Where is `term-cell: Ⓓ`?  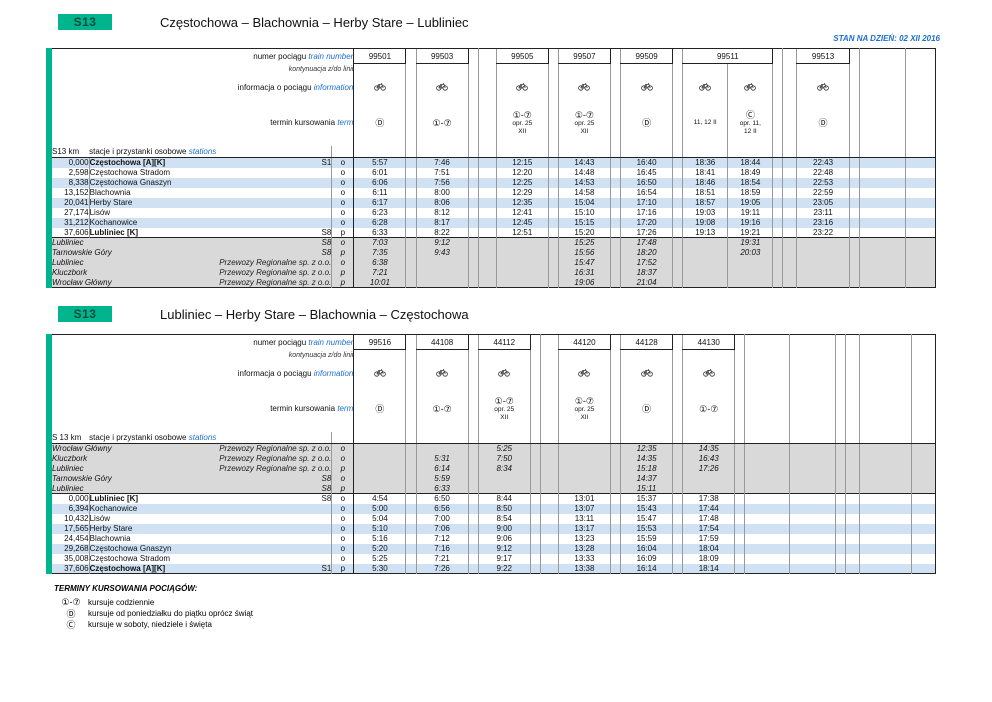 term-cell: Ⓓ is located at coordinates (646, 408).